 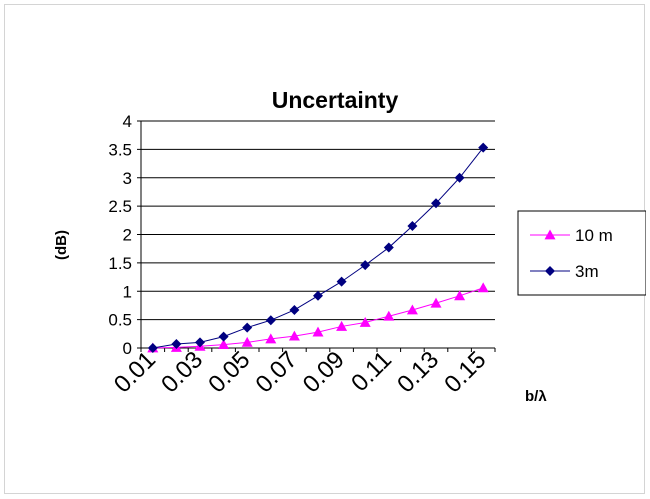 What do you see at coordinates (277, 372) in the screenshot?
I see `x-tick-label: 0.07` at bounding box center [277, 372].